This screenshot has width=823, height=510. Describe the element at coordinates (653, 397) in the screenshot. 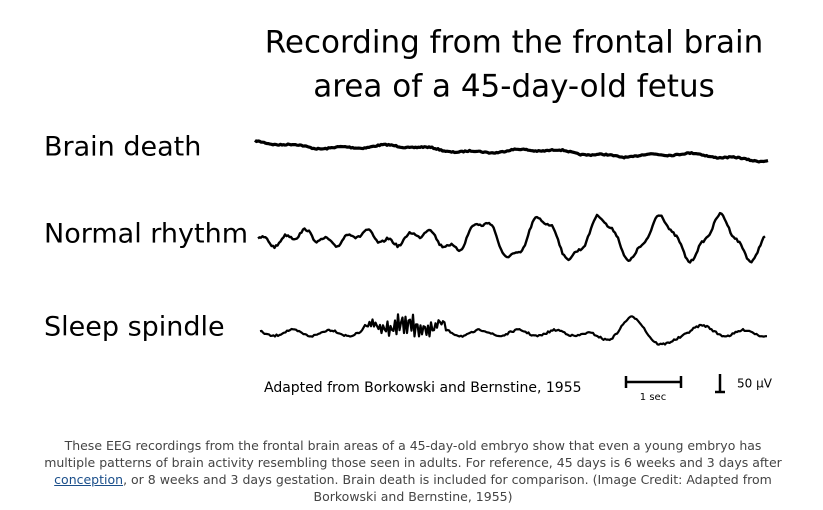

I see `time-scale-label: 1 sec` at that location.